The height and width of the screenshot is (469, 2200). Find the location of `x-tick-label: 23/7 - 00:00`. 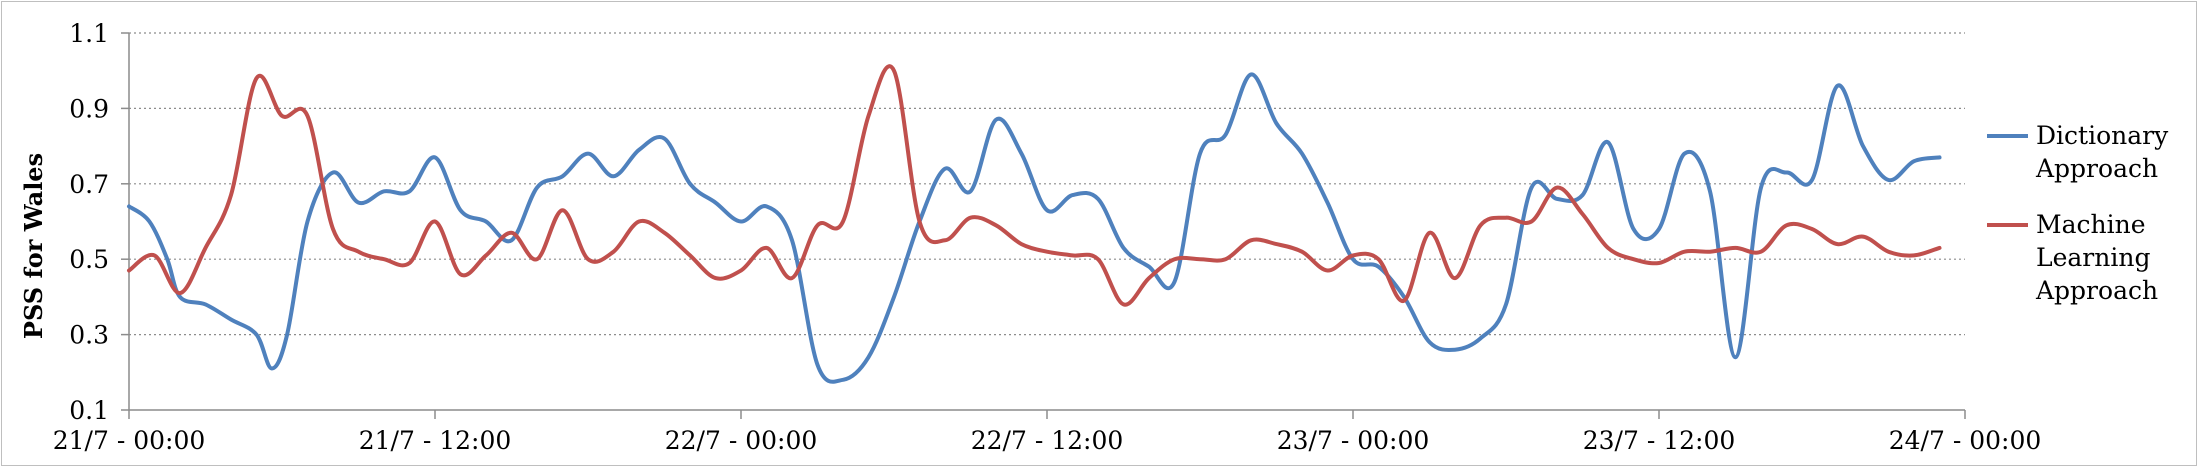

x-tick-label: 23/7 - 00:00 is located at coordinates (1353, 440).